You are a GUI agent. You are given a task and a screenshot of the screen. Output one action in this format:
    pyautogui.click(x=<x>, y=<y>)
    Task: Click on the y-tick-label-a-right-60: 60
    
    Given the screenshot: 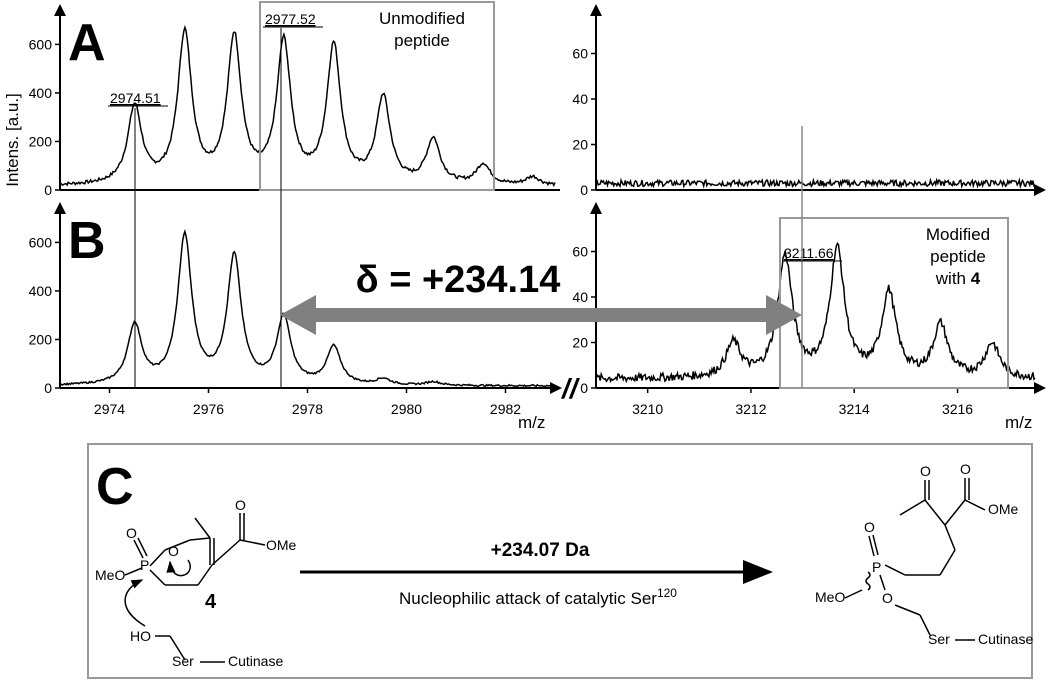 What is the action you would take?
    pyautogui.click(x=580, y=54)
    